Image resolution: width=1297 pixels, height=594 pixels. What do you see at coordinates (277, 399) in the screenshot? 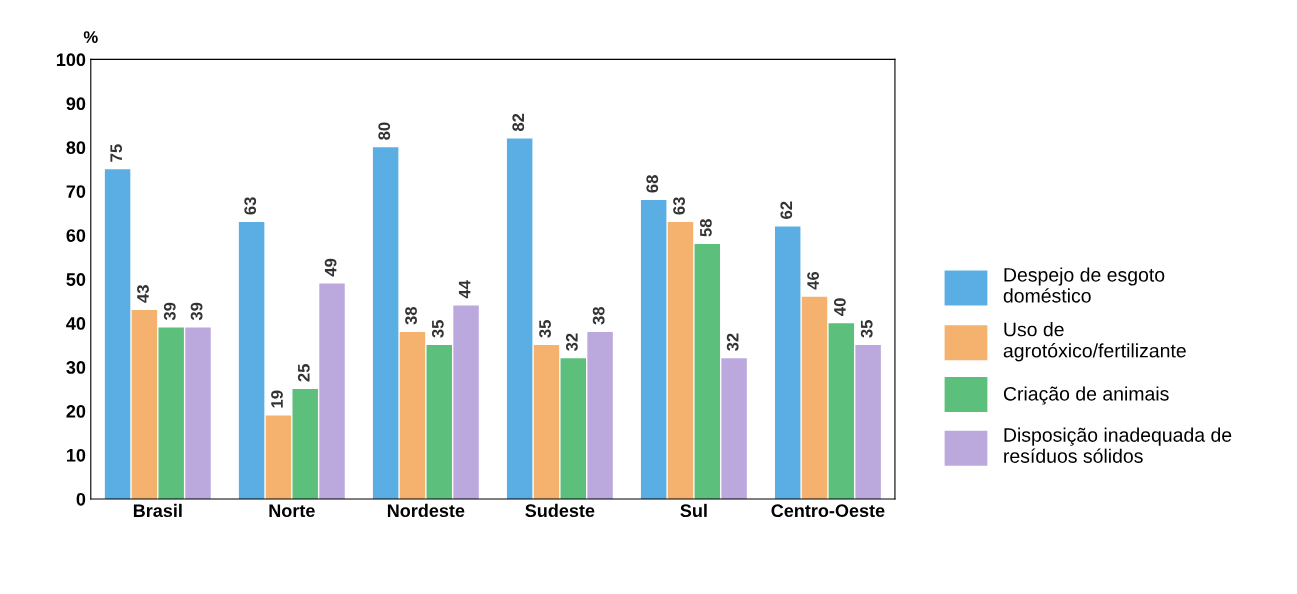
I see `data-label: 19` at bounding box center [277, 399].